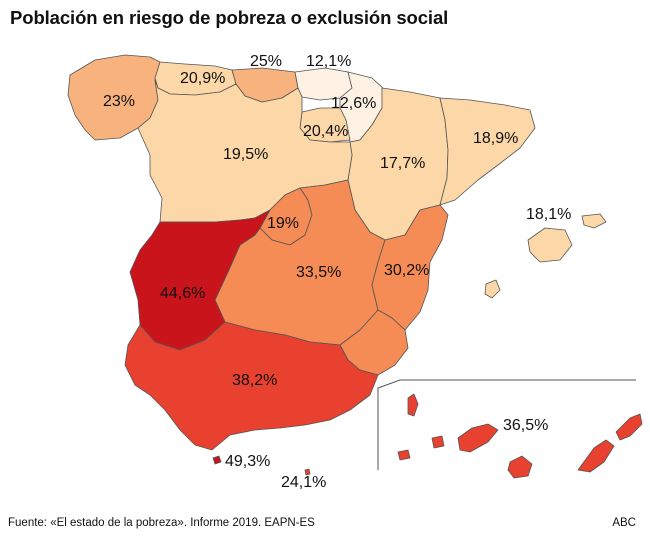 Image resolution: width=650 pixels, height=541 pixels. Describe the element at coordinates (550, 245) in the screenshot. I see `region-baleares-mallorca` at that location.